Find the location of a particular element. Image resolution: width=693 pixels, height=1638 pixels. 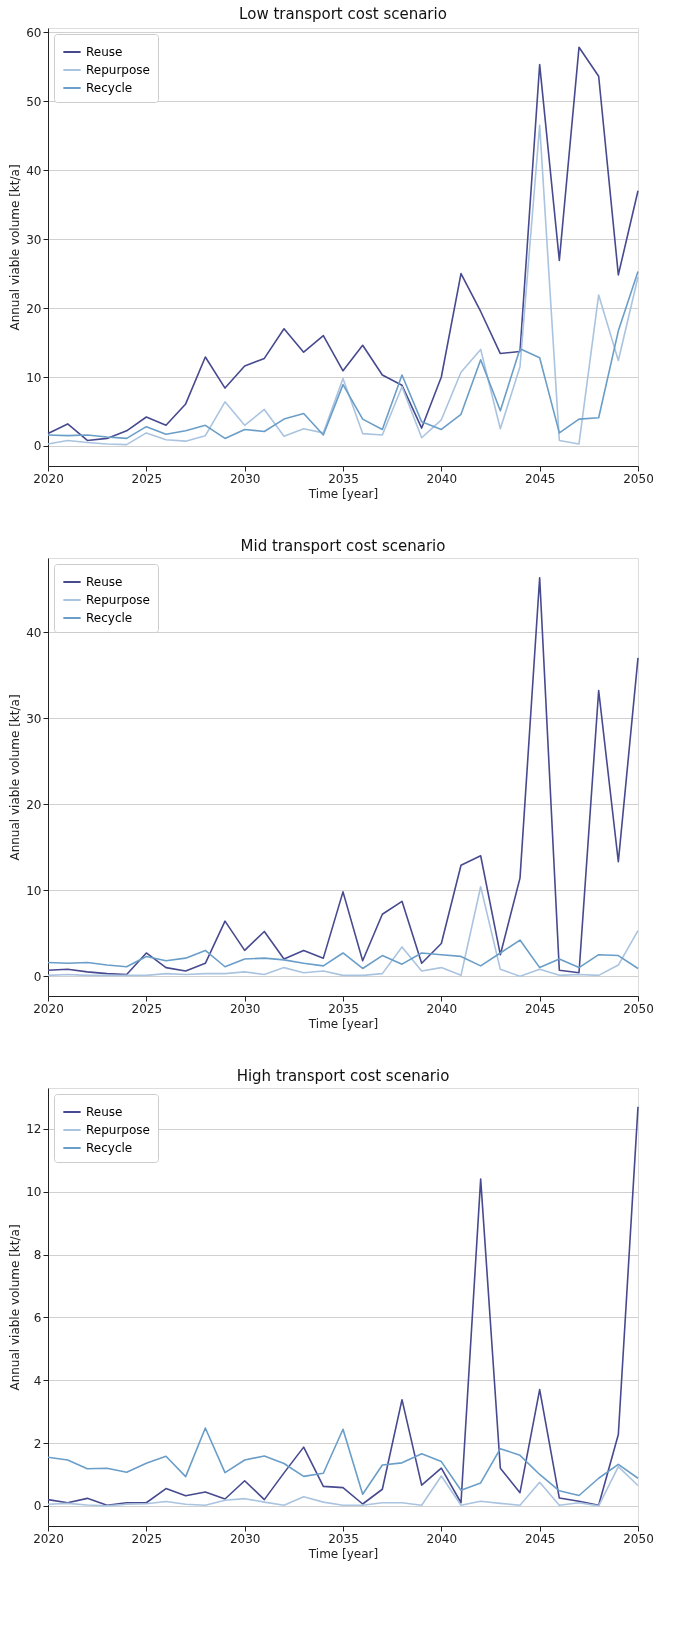

y-tick-label: 6 is located at coordinates (37, 1317).